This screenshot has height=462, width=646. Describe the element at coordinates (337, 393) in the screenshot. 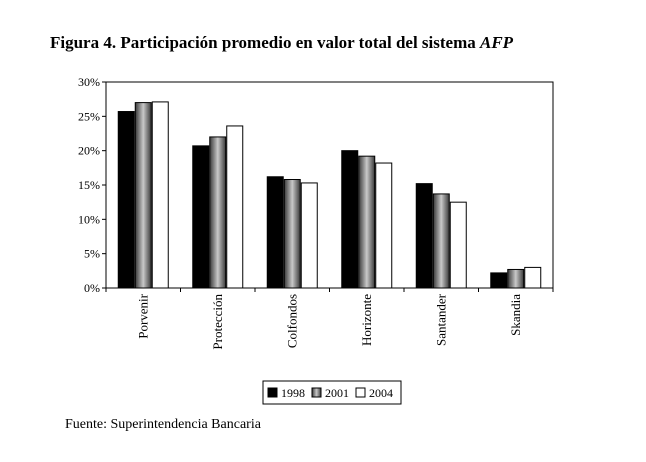

I see `legend-label-2001: 2001` at that location.